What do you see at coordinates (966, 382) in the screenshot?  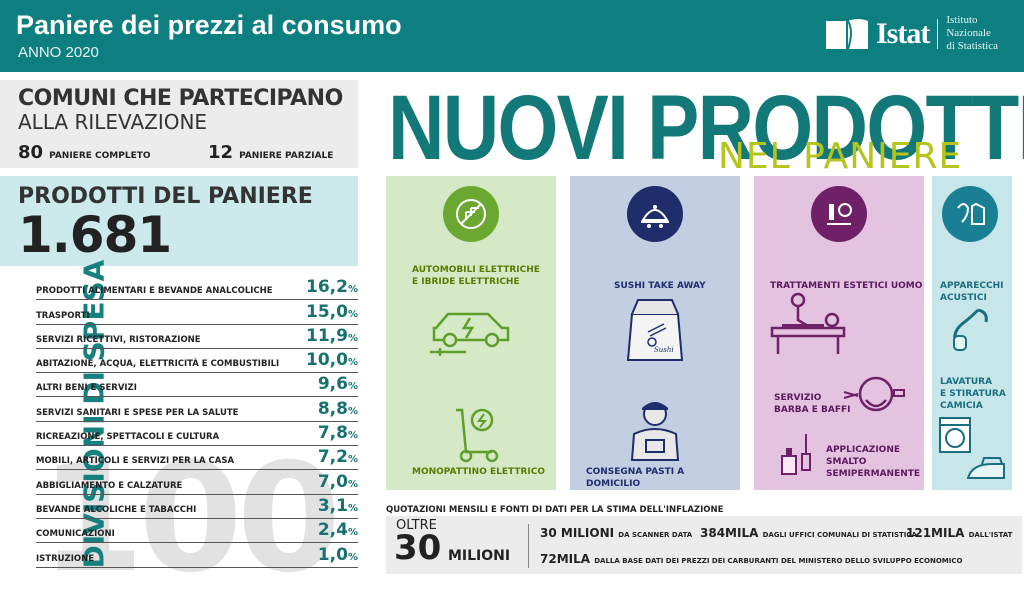 I see `teal-item2-line1: LAVATURA` at bounding box center [966, 382].